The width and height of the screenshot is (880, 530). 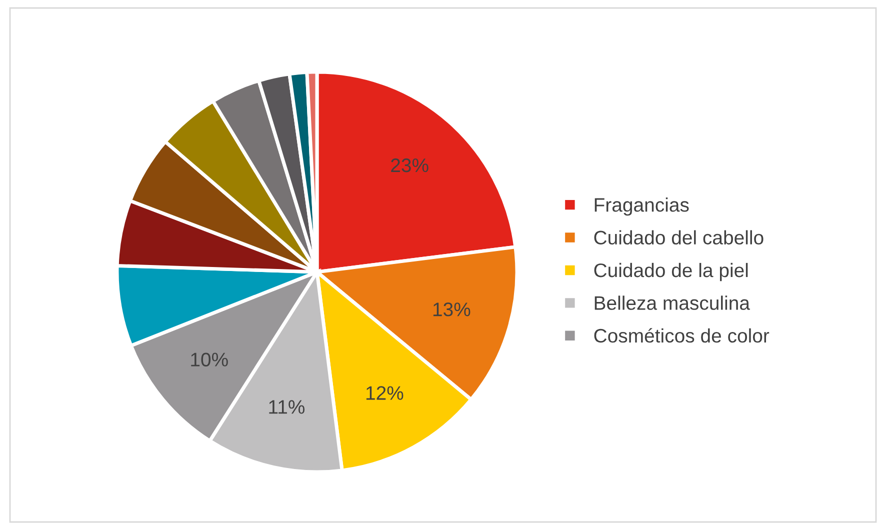 What do you see at coordinates (385, 393) in the screenshot?
I see `data-label: 12%` at bounding box center [385, 393].